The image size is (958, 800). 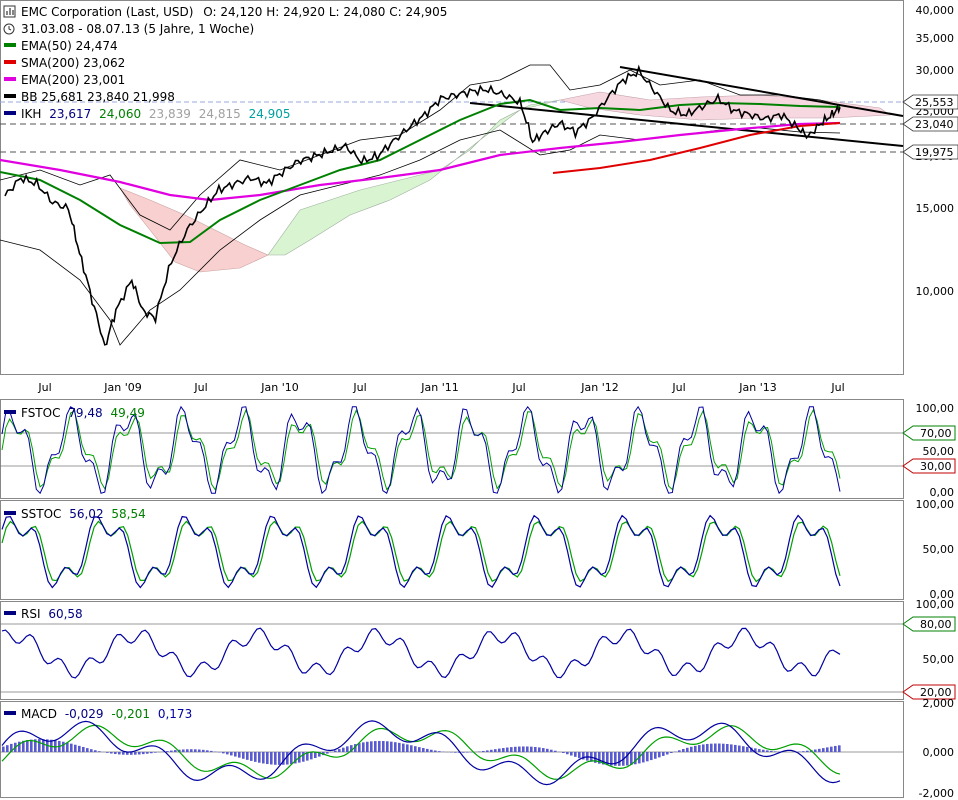 I want to click on fstoc-tick: 50,00, so click(x=939, y=451).